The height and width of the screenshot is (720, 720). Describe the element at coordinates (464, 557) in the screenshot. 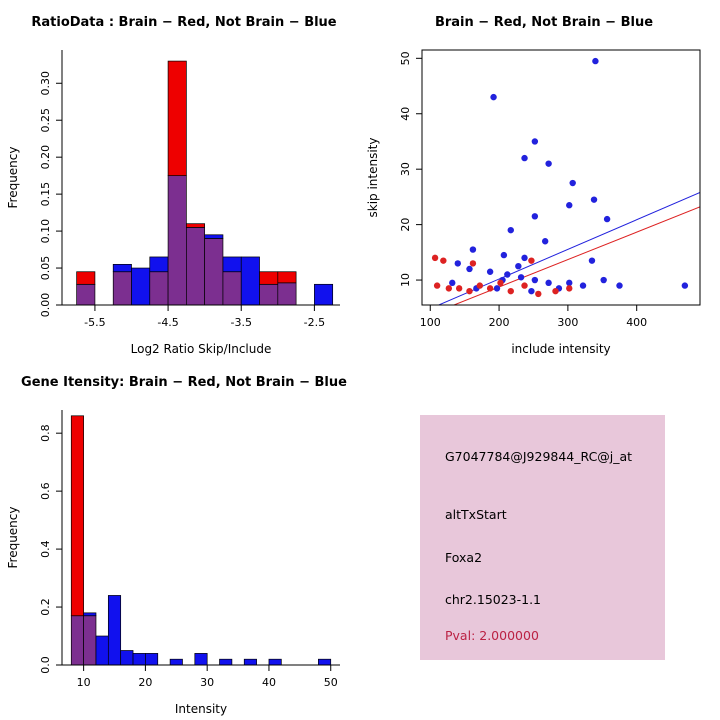

I see `gene-name-text: Foxa2` at that location.